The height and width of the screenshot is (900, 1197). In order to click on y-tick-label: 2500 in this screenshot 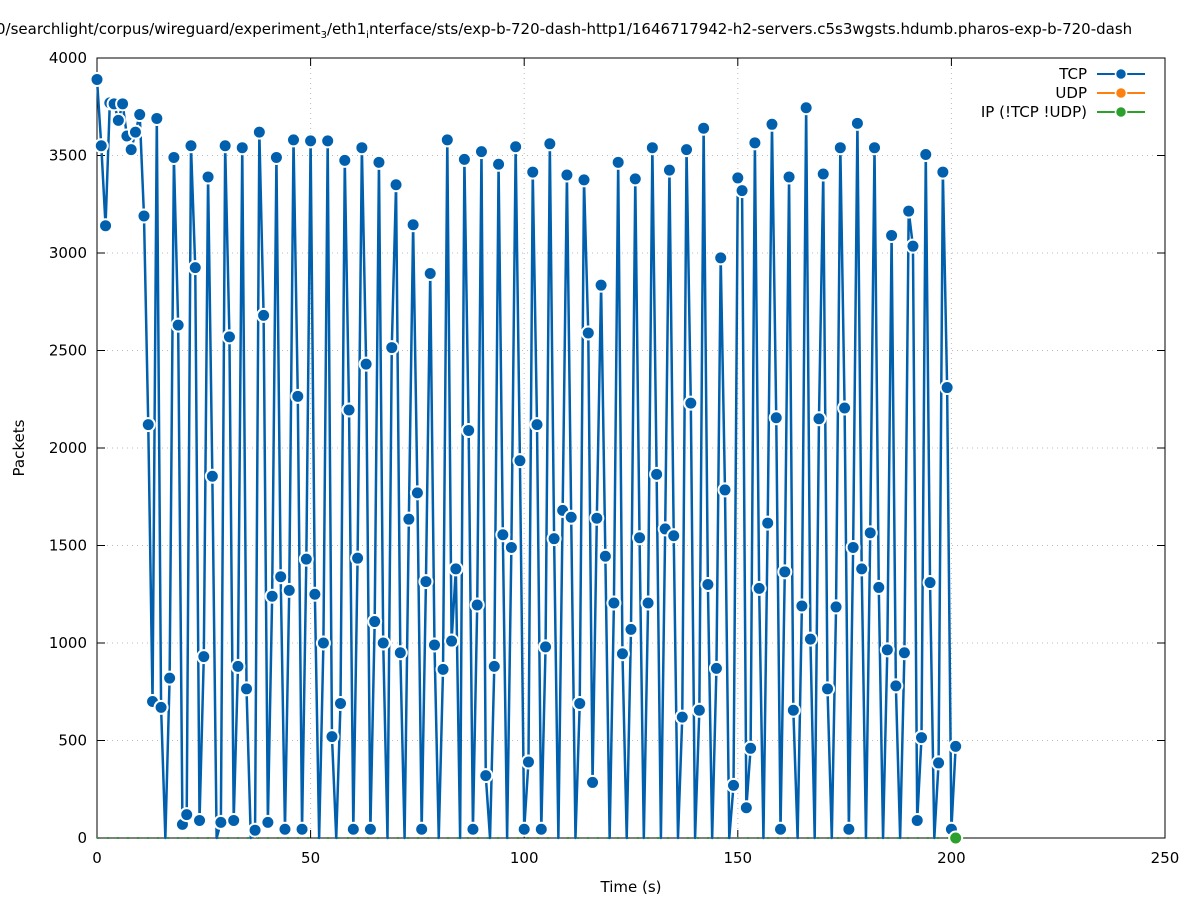, I will do `click(68, 351)`.